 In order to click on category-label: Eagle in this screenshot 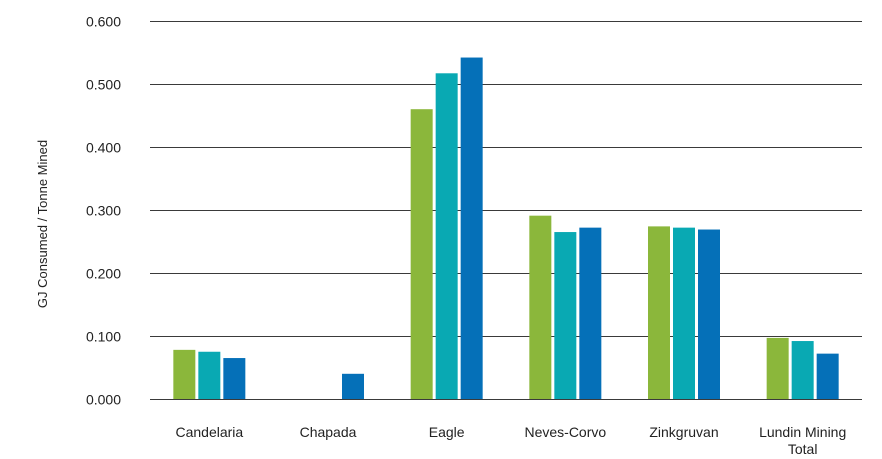, I will do `click(447, 432)`.